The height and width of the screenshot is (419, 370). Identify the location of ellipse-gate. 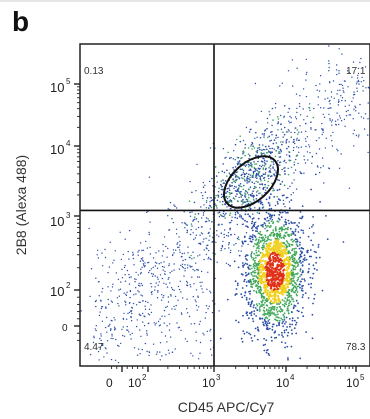
(251, 182).